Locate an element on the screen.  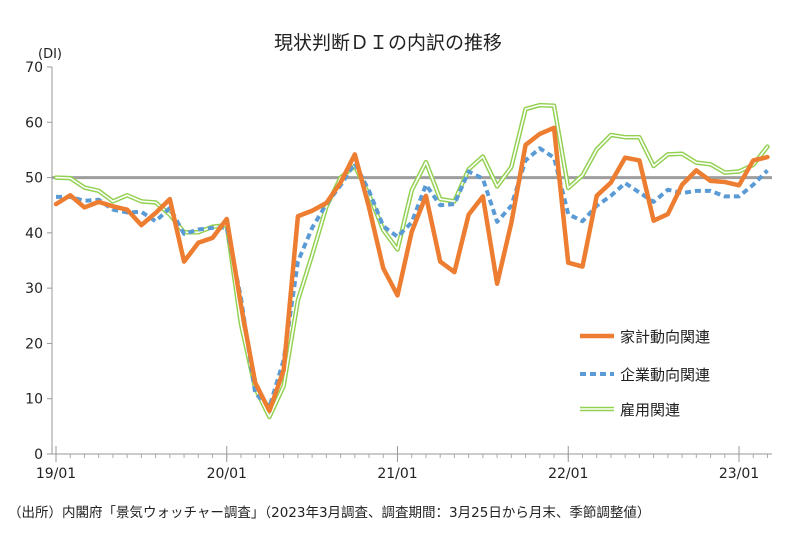
y-tick-label: 70 is located at coordinates (34, 68).